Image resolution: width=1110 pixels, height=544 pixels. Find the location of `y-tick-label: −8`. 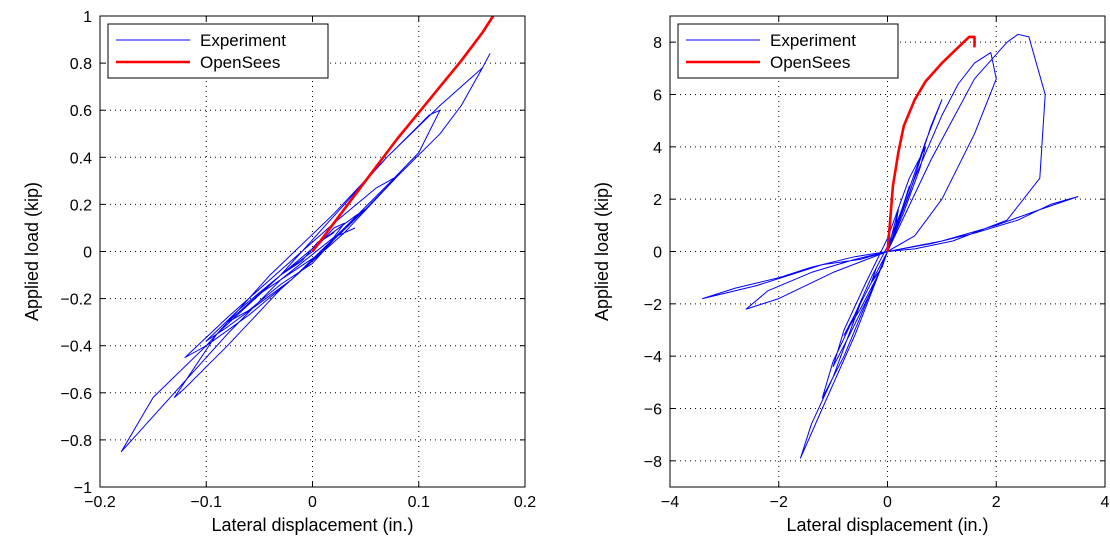

y-tick-label: −8 is located at coordinates (653, 462).